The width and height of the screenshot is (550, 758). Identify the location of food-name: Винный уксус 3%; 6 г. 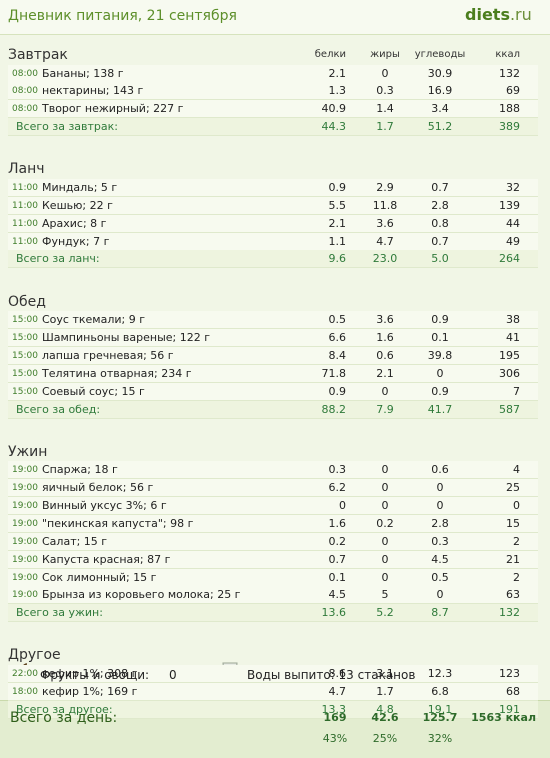
(104, 505).